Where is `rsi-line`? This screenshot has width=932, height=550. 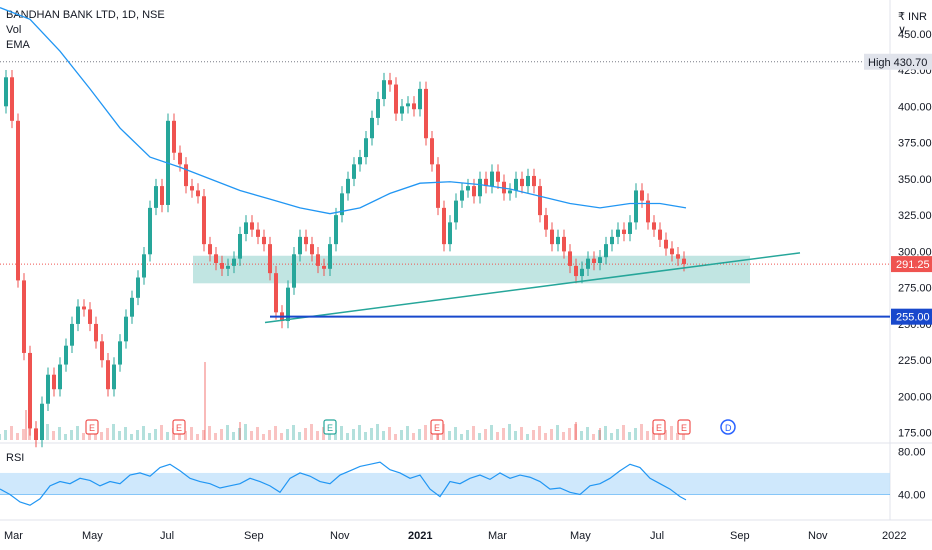
rsi-line is located at coordinates (343, 483).